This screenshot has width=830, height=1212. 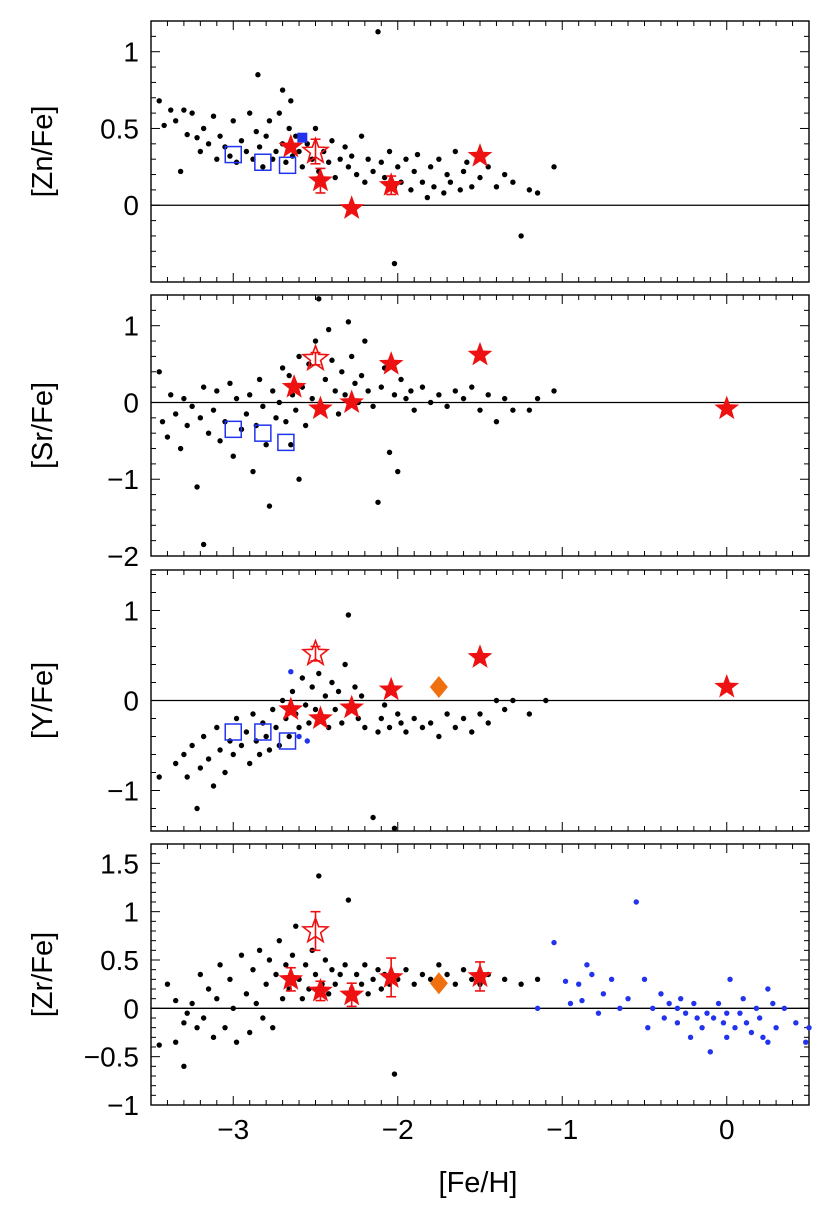 I want to click on series-highlight-star, so click(x=315, y=150).